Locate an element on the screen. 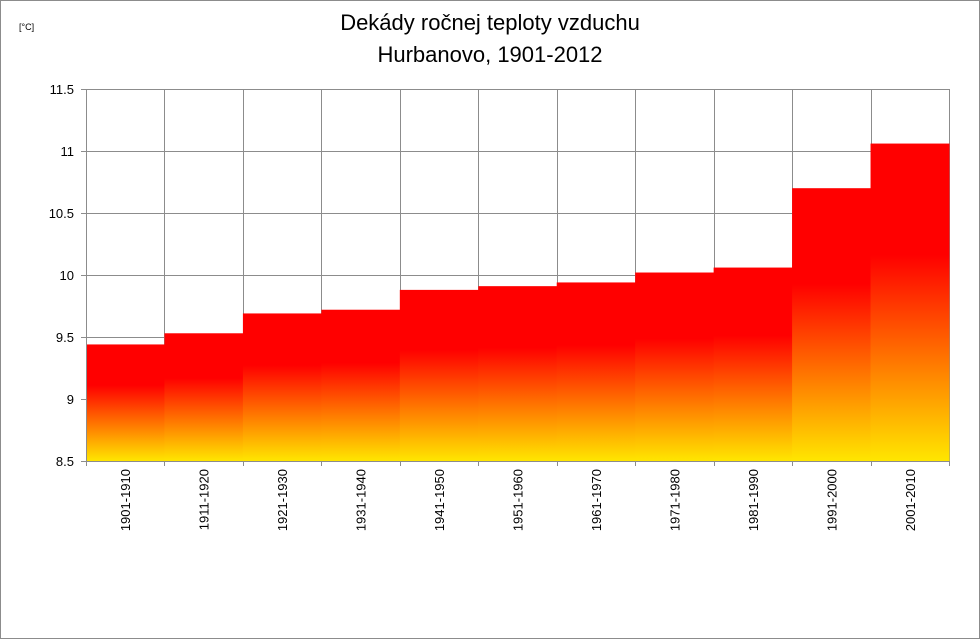 This screenshot has height=639, width=980. y-axis-unit-label: [°C] is located at coordinates (27, 27).